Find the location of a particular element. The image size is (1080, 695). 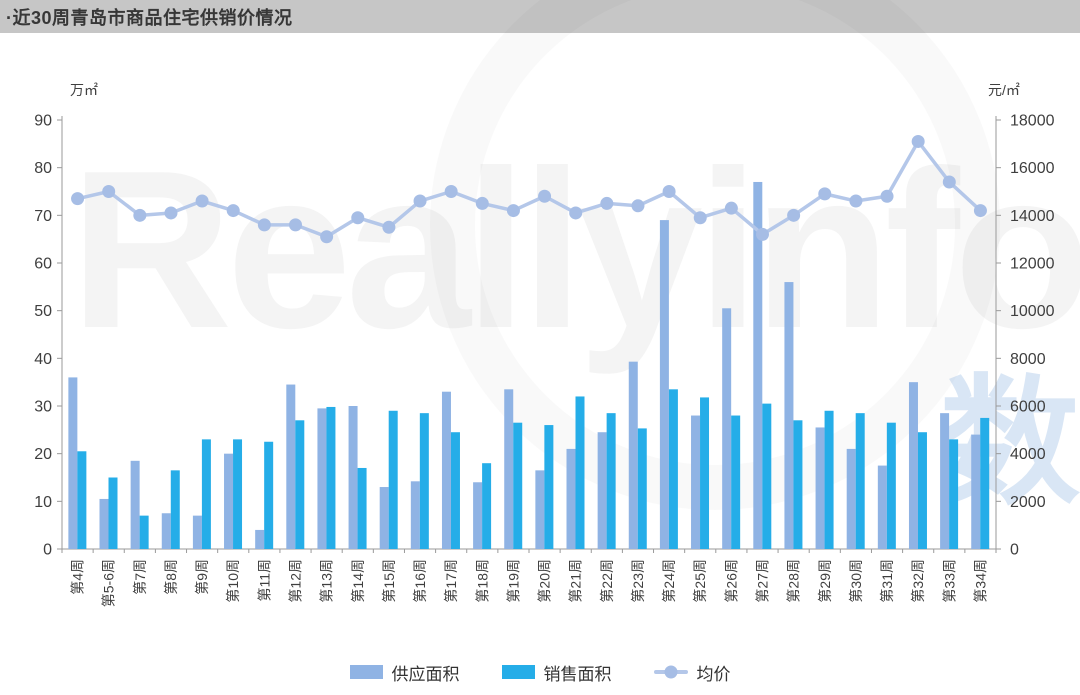

x-axis-label: 第14周 is located at coordinates (358, 581).